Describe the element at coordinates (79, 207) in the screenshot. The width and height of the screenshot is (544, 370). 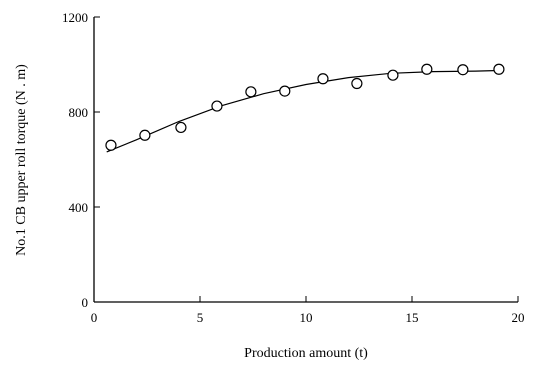
I see `y-tick-label: 400` at that location.